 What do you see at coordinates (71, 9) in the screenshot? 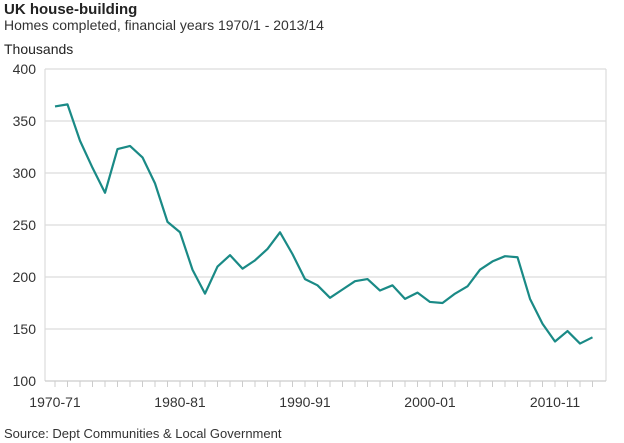
I see `chart-title: UK house-building` at bounding box center [71, 9].